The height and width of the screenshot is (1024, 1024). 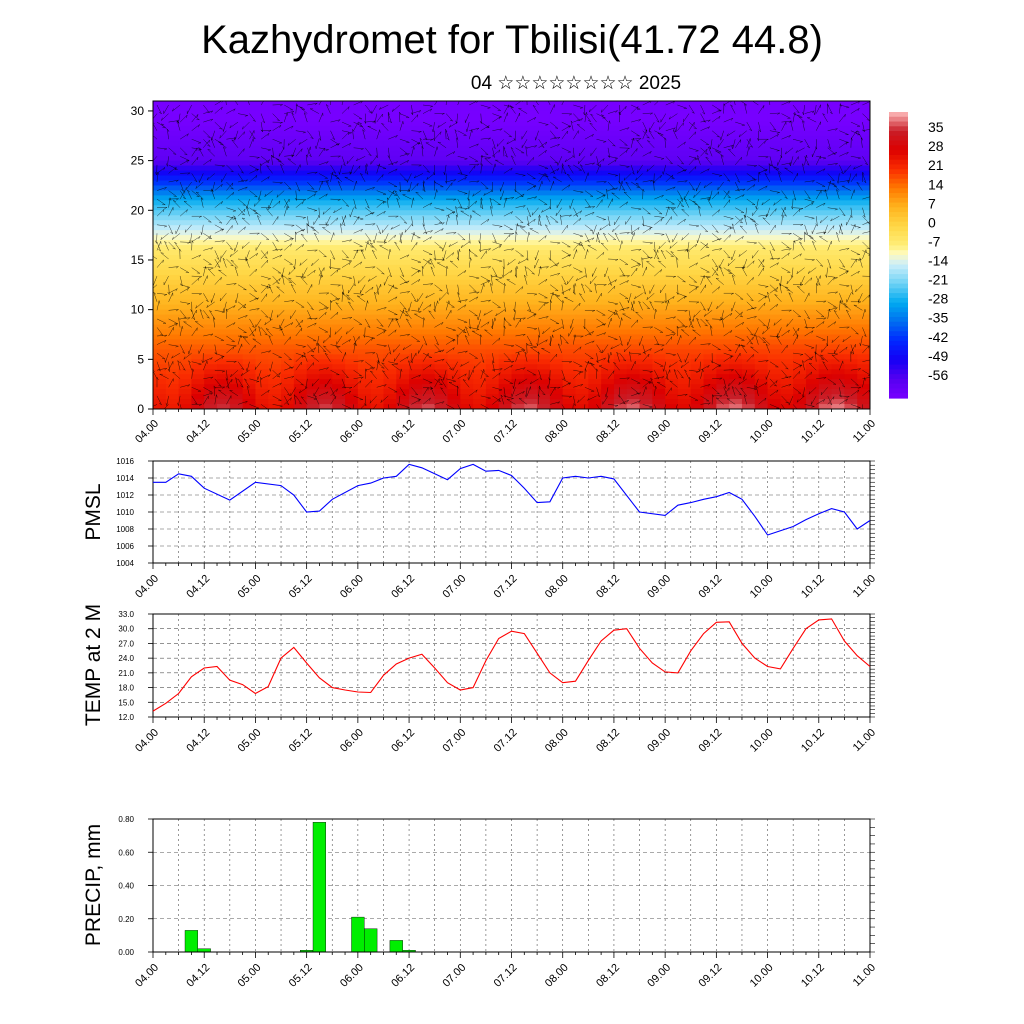 What do you see at coordinates (126, 643) in the screenshot?
I see `y-tick-label: 27.0` at bounding box center [126, 643].